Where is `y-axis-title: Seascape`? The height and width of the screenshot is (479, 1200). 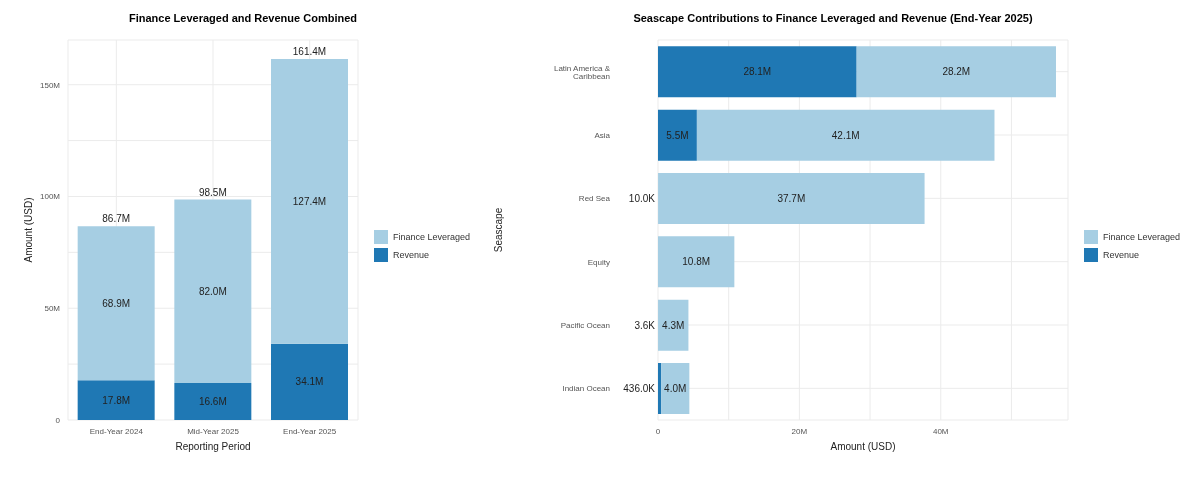
y-axis-title: Seascape is located at coordinates (498, 230).